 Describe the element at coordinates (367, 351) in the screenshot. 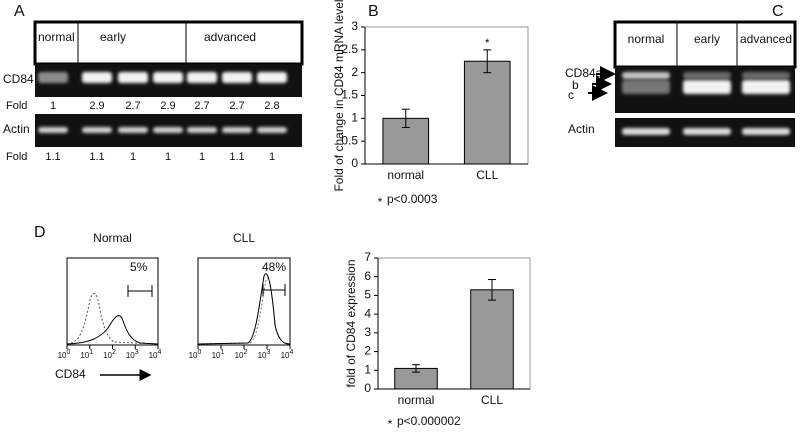

I see `y-tick-label: 2` at that location.